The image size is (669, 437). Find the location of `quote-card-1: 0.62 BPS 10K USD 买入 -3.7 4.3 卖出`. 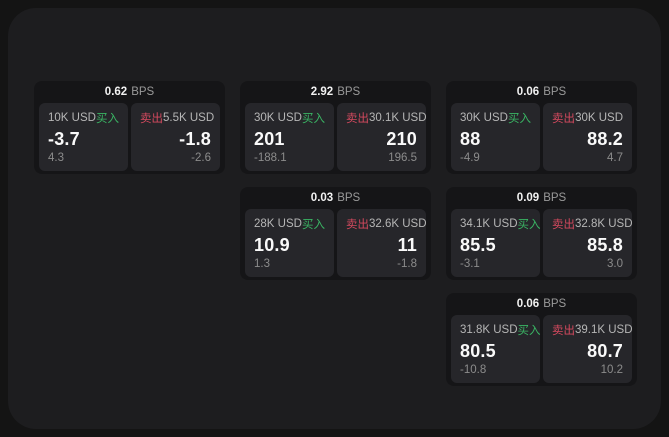

quote-card-1: 0.62 BPS 10K USD 买入 -3.7 4.3 卖出 is located at coordinates (129, 127).